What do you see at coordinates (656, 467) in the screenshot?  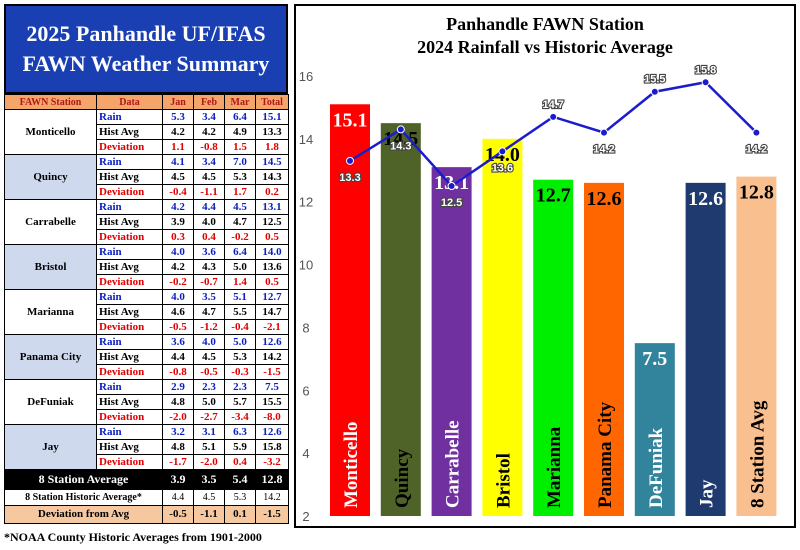 I see `category-label: DeFuniak` at bounding box center [656, 467].